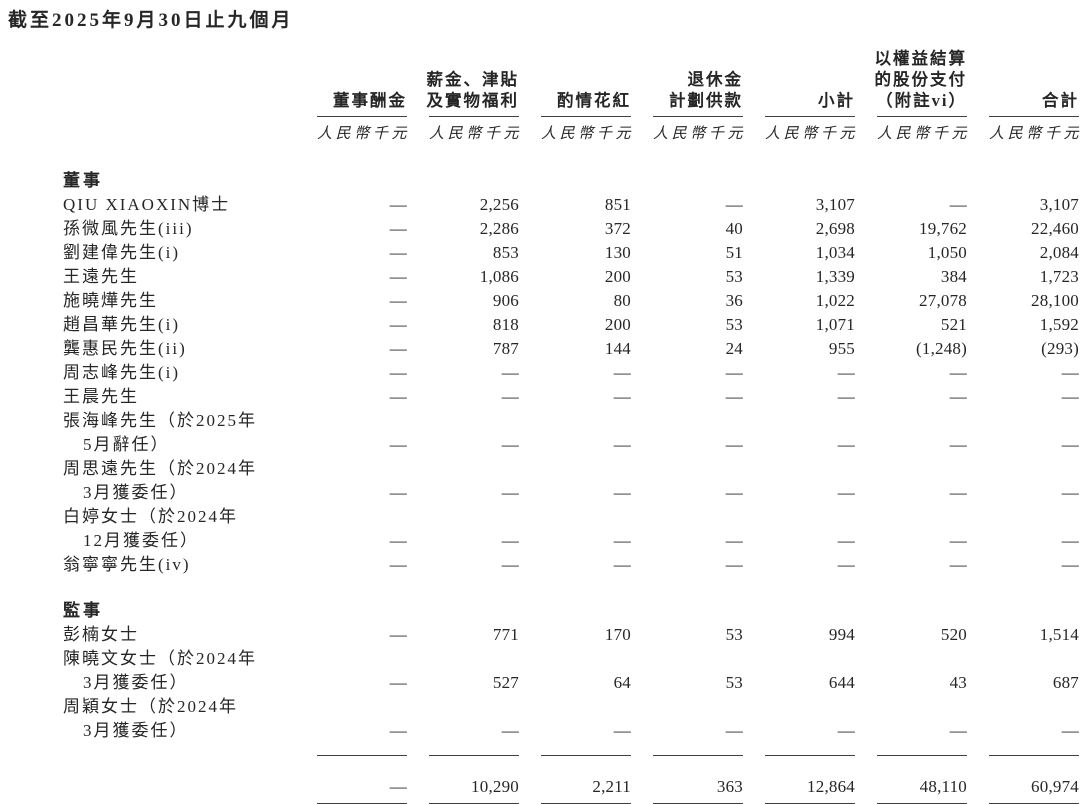 This screenshot has width=1080, height=804. Describe the element at coordinates (836, 100) in the screenshot. I see `column-header-line: 小計` at that location.